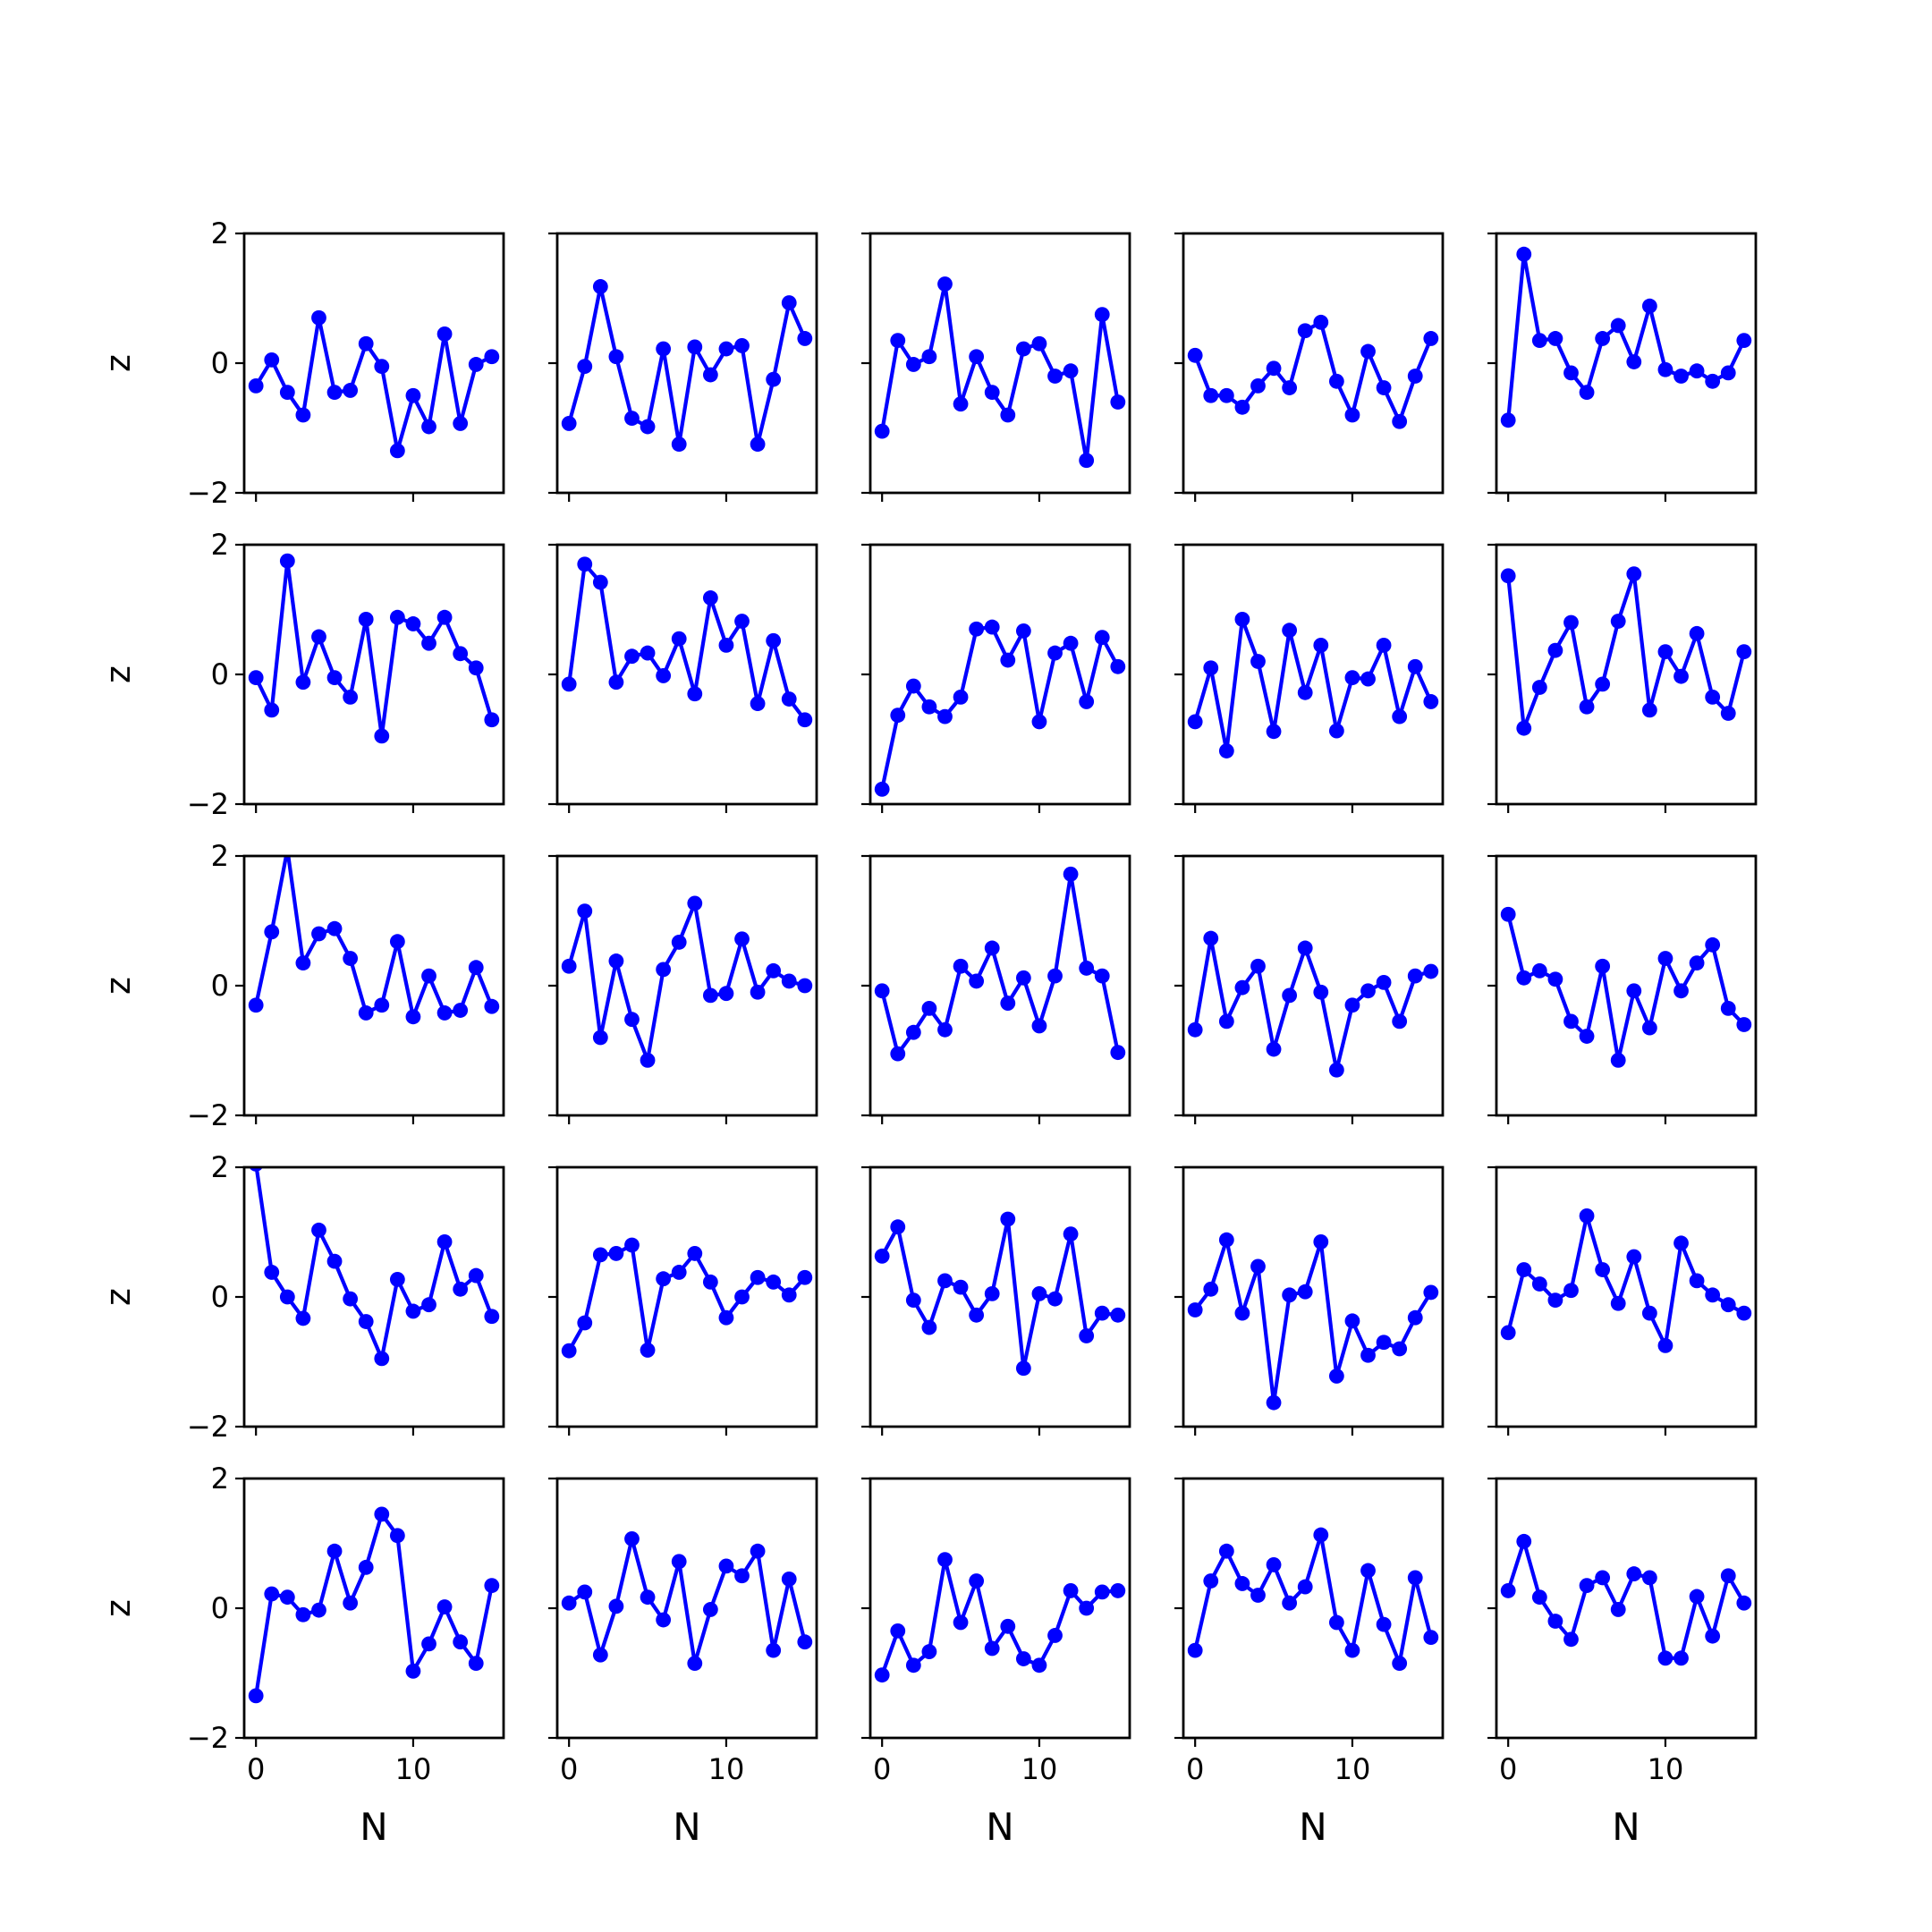 The width and height of the screenshot is (1932, 1932). I want to click on x-tick-label: 0, so click(1508, 1769).